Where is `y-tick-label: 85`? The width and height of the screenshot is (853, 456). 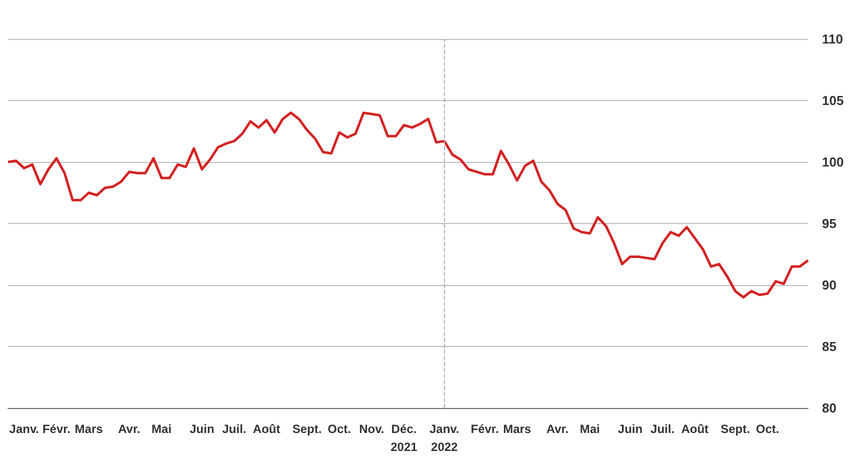 y-tick-label: 85 is located at coordinates (829, 346).